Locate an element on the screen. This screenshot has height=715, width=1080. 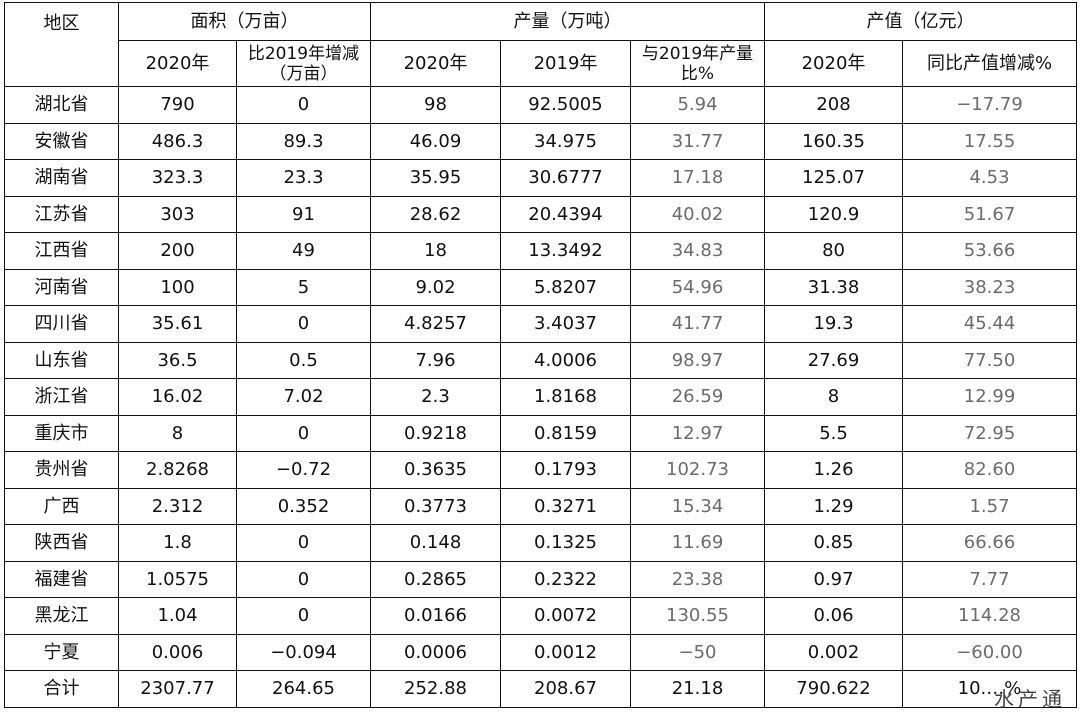
cell-output-2020: 0.9218 is located at coordinates (435, 433).